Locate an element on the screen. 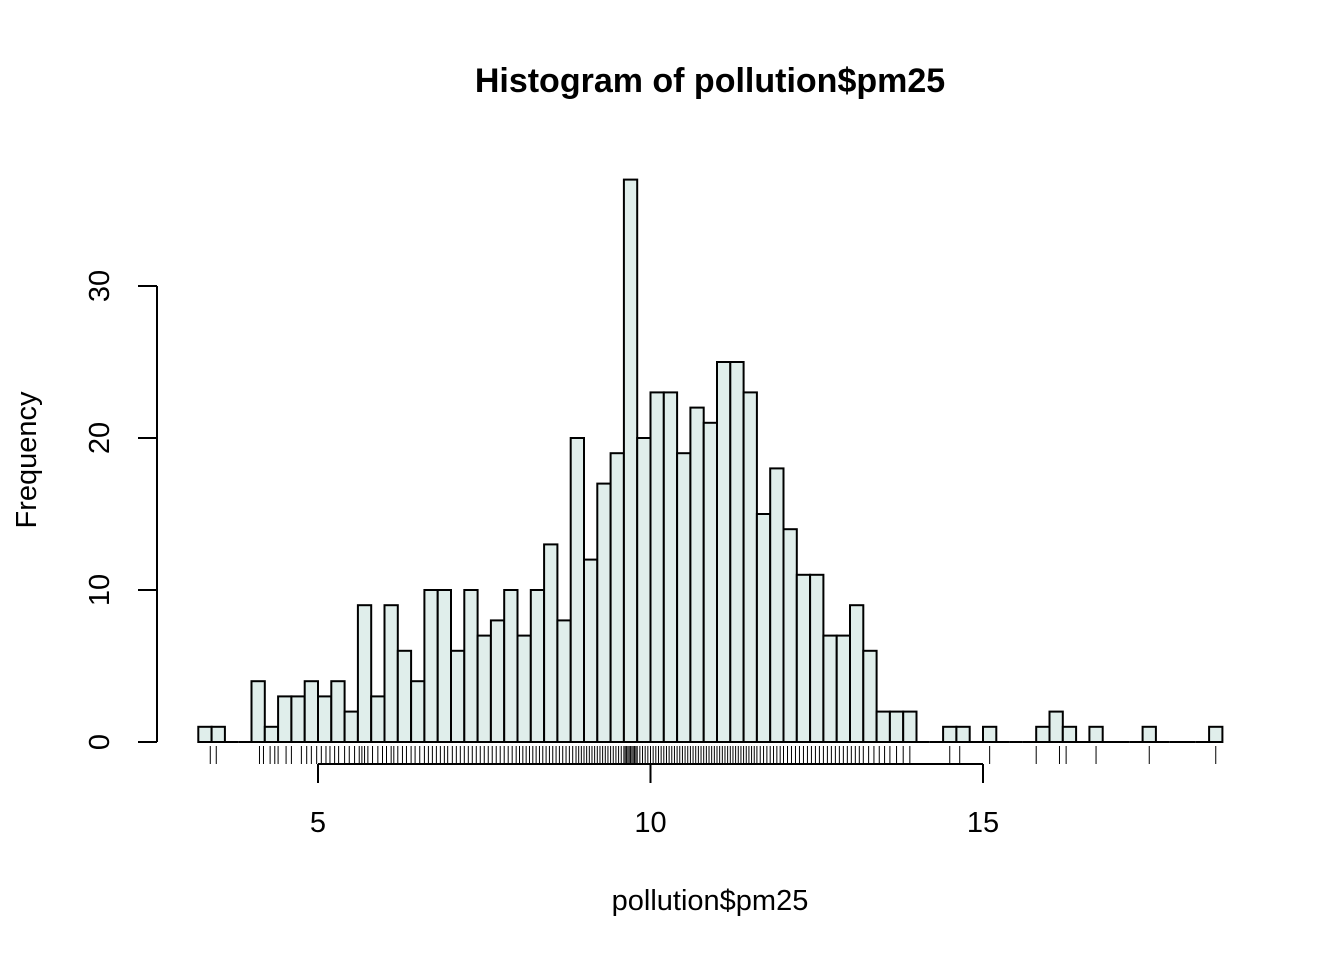 This screenshot has width=1344, height=960. x-axis-label: pollution$pm25 is located at coordinates (710, 901).